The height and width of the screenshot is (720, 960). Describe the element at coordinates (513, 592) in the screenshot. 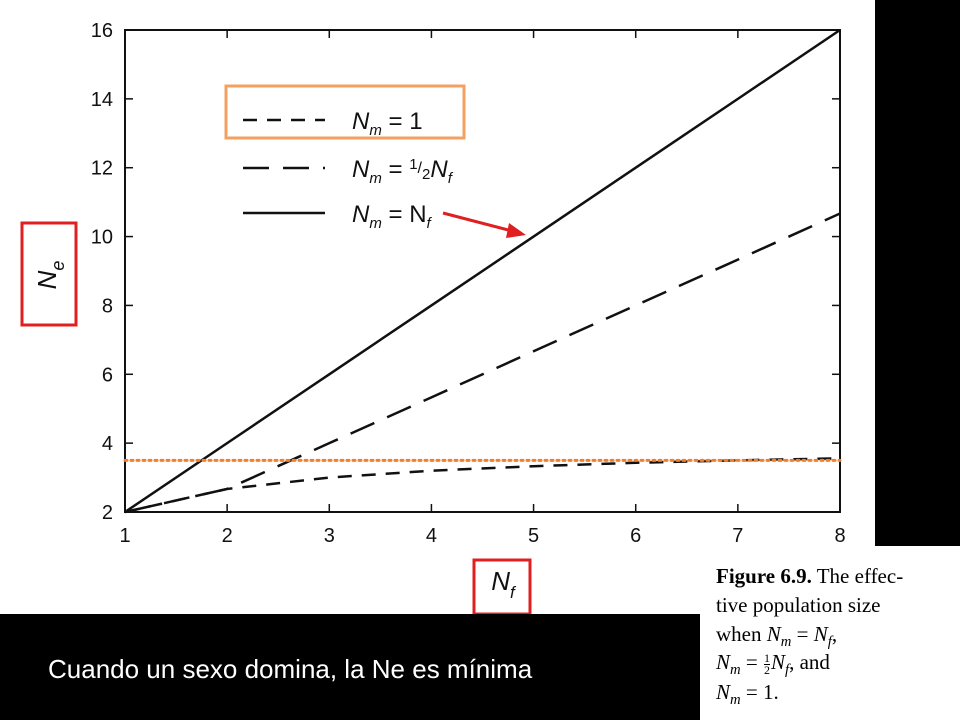

I see `x-axis-label-sub: f` at that location.